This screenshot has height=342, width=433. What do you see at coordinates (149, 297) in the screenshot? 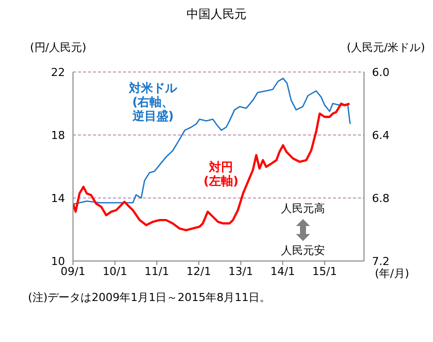
I see `text: (注)データは2009年1月1日～2015年8月11日。` at bounding box center [149, 297].